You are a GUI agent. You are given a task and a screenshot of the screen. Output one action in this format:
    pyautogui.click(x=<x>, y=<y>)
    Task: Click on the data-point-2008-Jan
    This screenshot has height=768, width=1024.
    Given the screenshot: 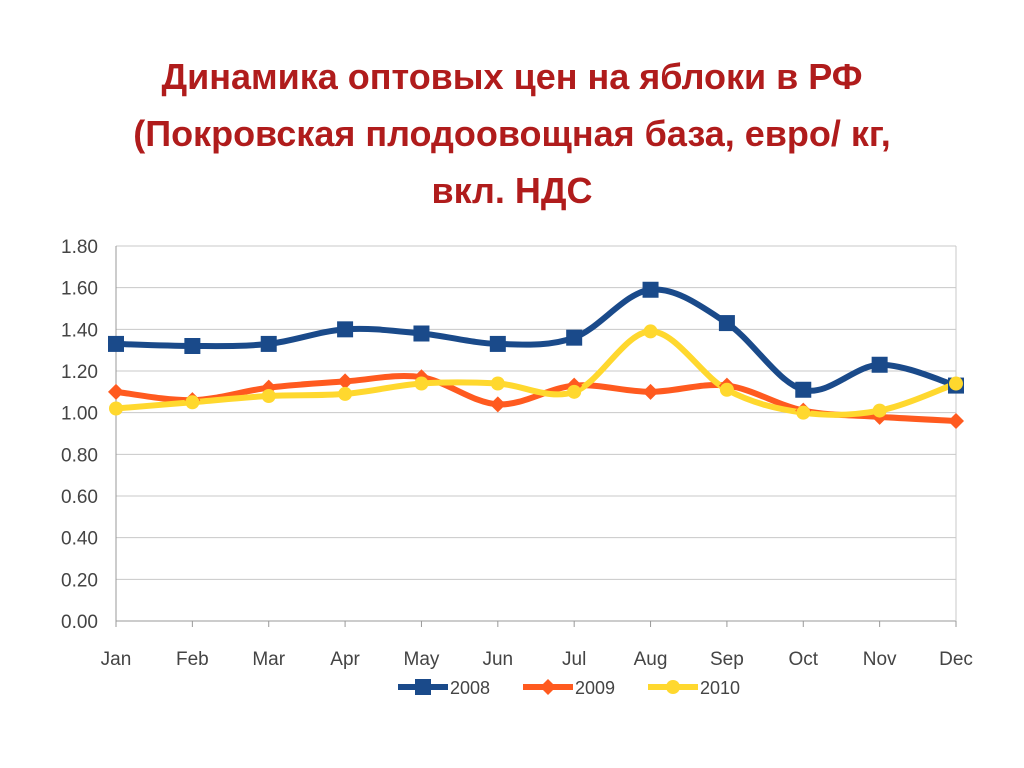 What is the action you would take?
    pyautogui.click(x=116, y=343)
    